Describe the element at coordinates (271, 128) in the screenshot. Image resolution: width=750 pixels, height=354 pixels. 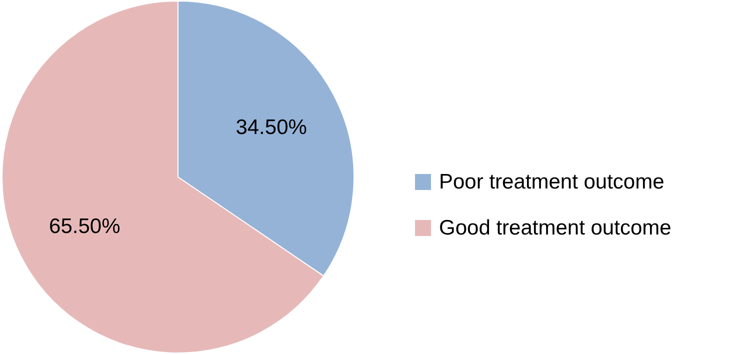
I see `data-label: 34.50%` at that location.